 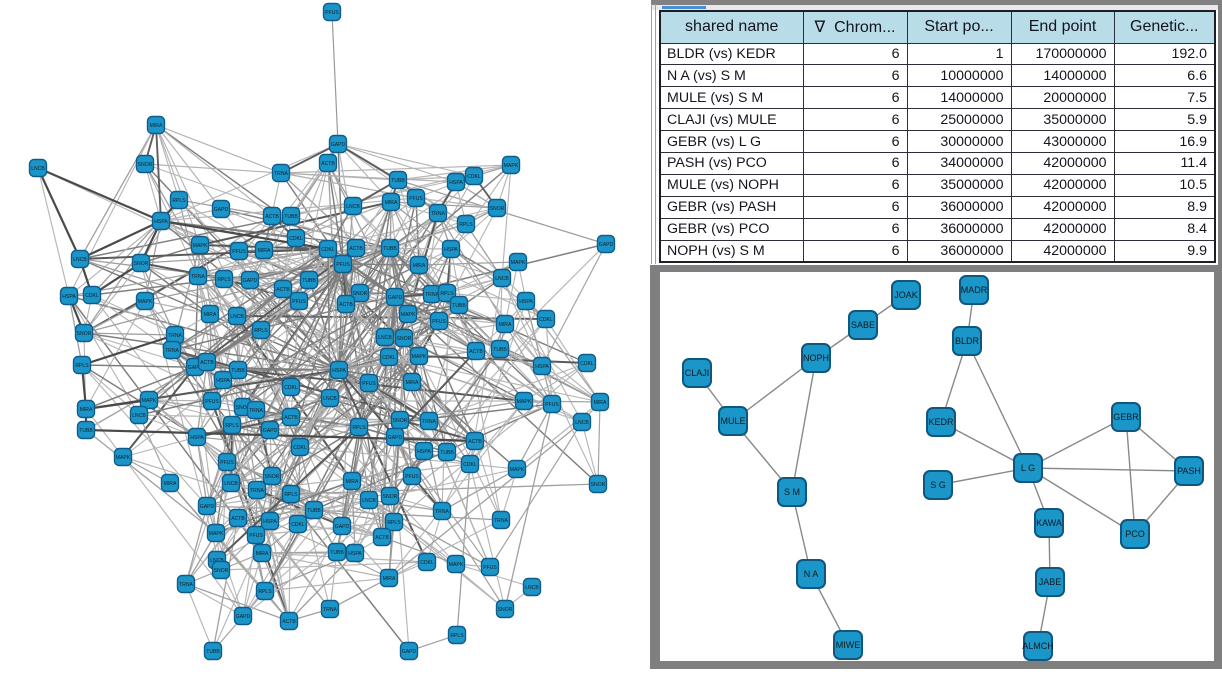 I want to click on svg-text: MIWE, so click(x=848, y=645).